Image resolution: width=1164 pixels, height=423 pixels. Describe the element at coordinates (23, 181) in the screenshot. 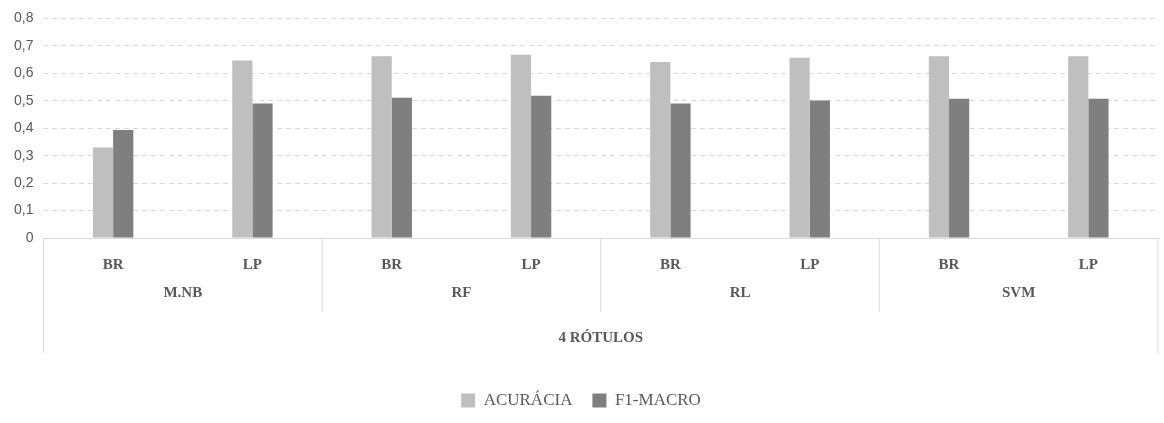

I see `y-tick-label: 0,2` at that location.